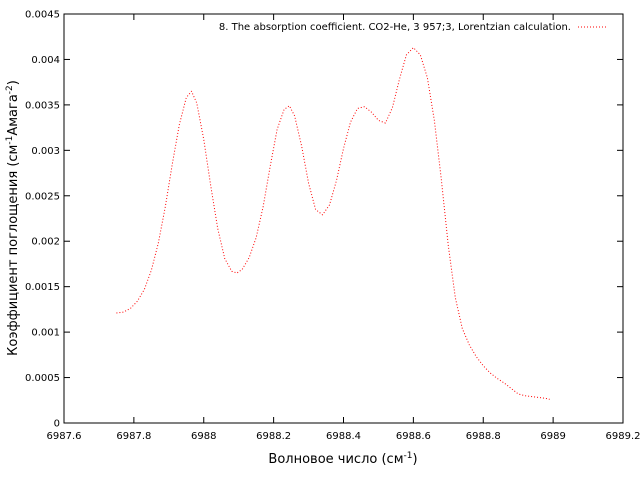 Image resolution: width=640 pixels, height=484 pixels. I want to click on y-tick-label: 0.003, so click(45, 151).